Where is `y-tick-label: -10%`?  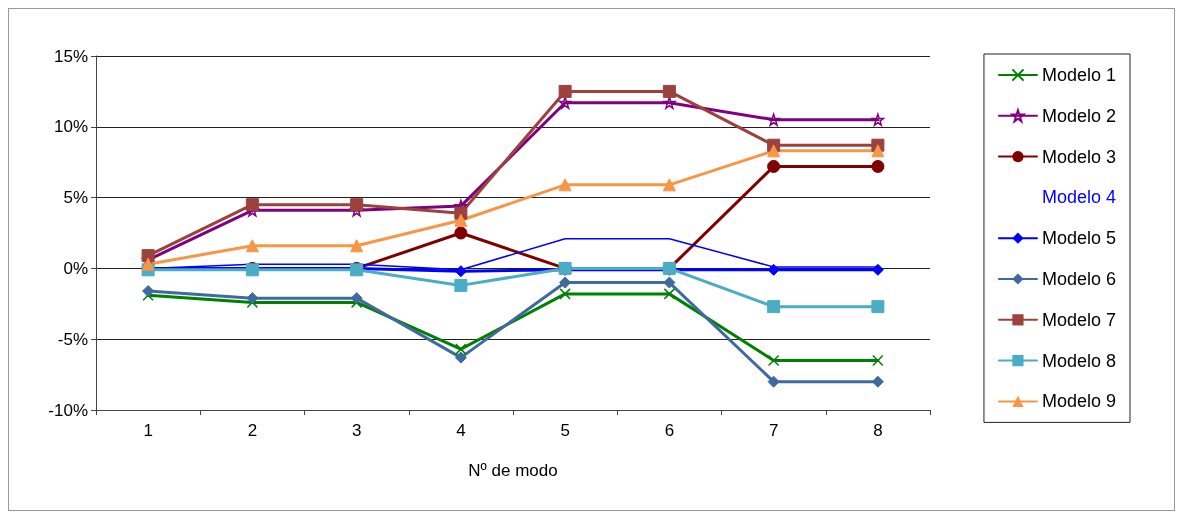
y-tick-label: -10% is located at coordinates (68, 410).